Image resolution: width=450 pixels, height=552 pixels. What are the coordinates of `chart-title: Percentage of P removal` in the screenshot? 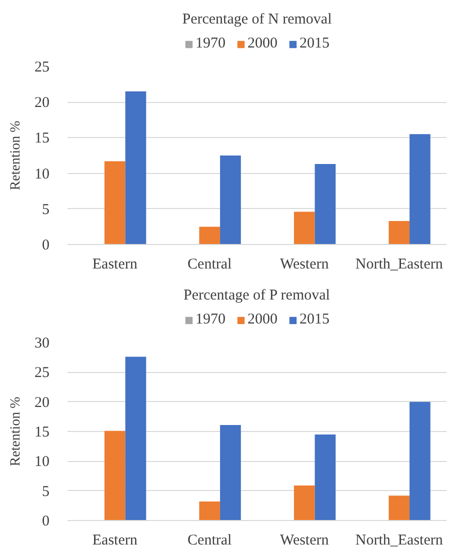 It's located at (256, 296).